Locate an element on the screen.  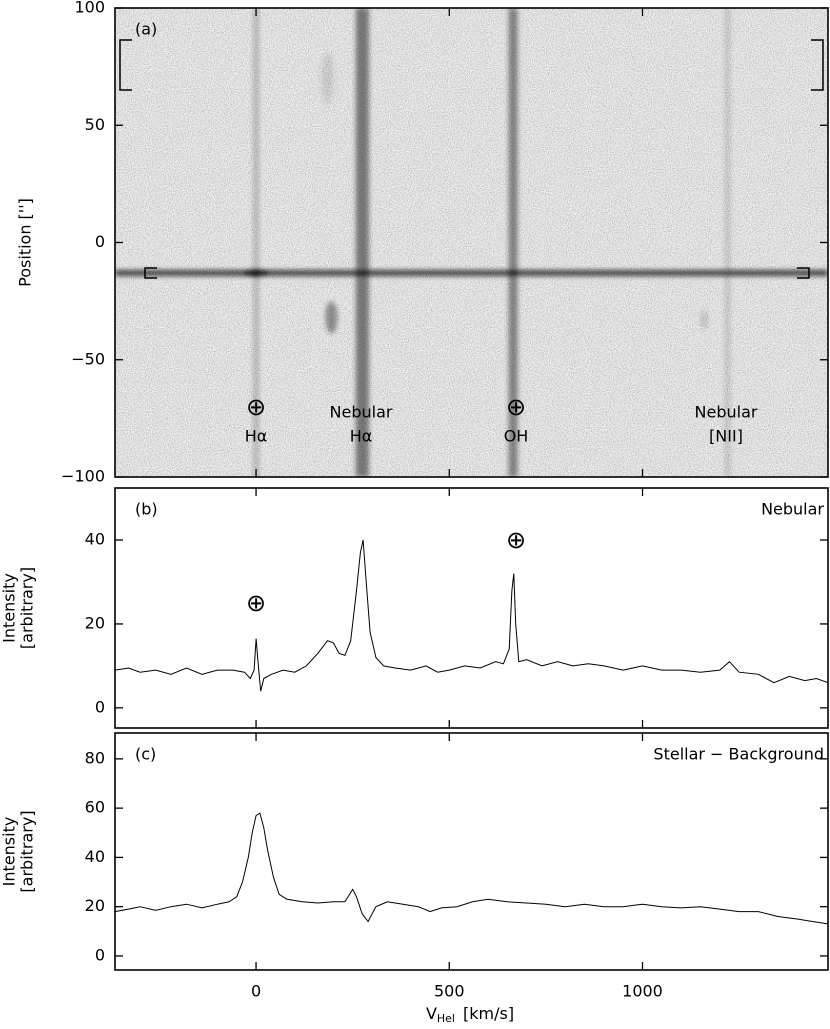
panel-label: (c) is located at coordinates (145, 754).